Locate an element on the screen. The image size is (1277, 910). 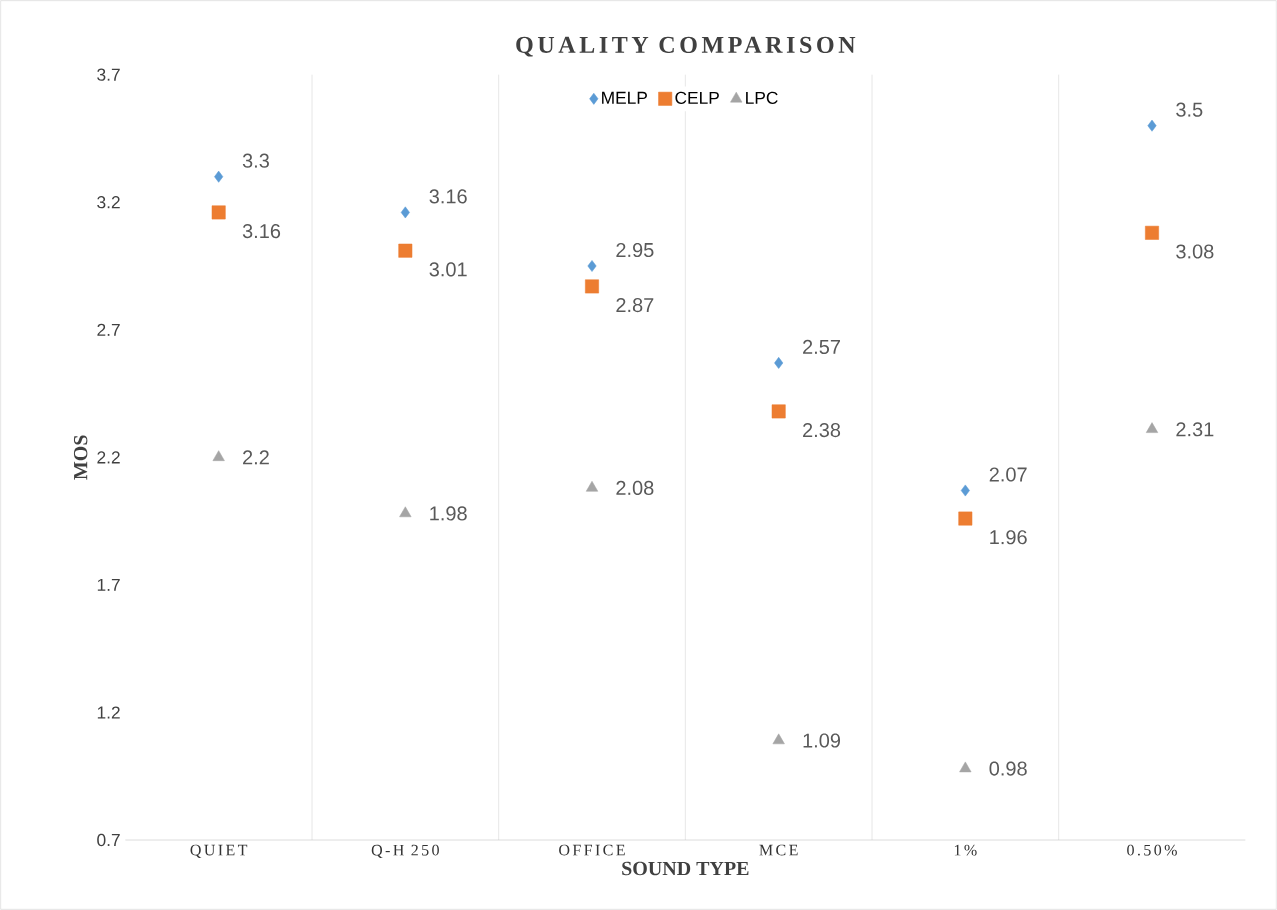
data-label: 3.08 is located at coordinates (1195, 251).